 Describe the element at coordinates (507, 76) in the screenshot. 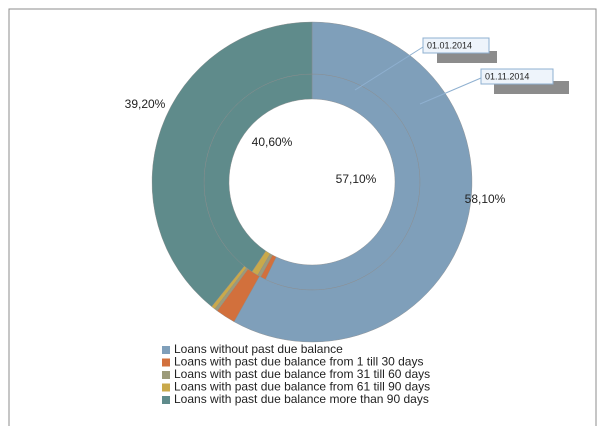

I see `callout-label: 01.11.2014` at that location.